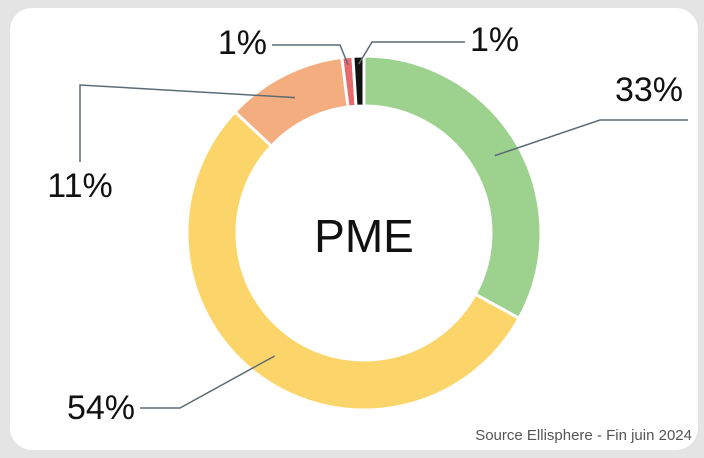 The width and height of the screenshot is (704, 458). Describe the element at coordinates (583, 435) in the screenshot. I see `source-note: Source Ellisphere - Fin juin 2024` at that location.